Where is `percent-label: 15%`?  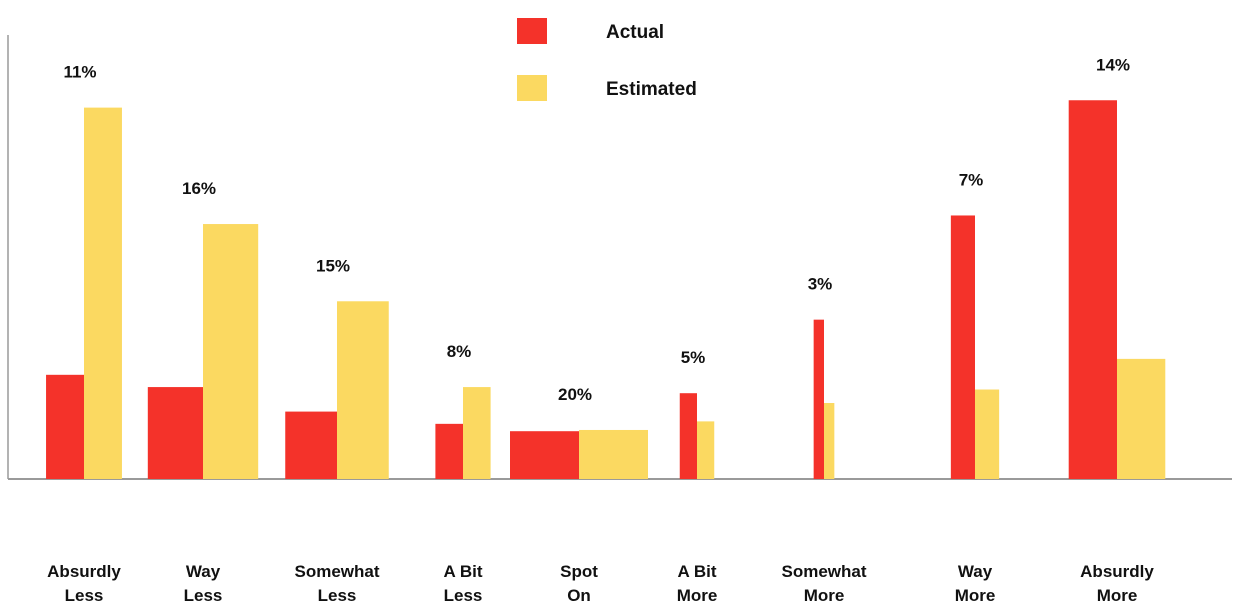 percent-label: 15% is located at coordinates (333, 265).